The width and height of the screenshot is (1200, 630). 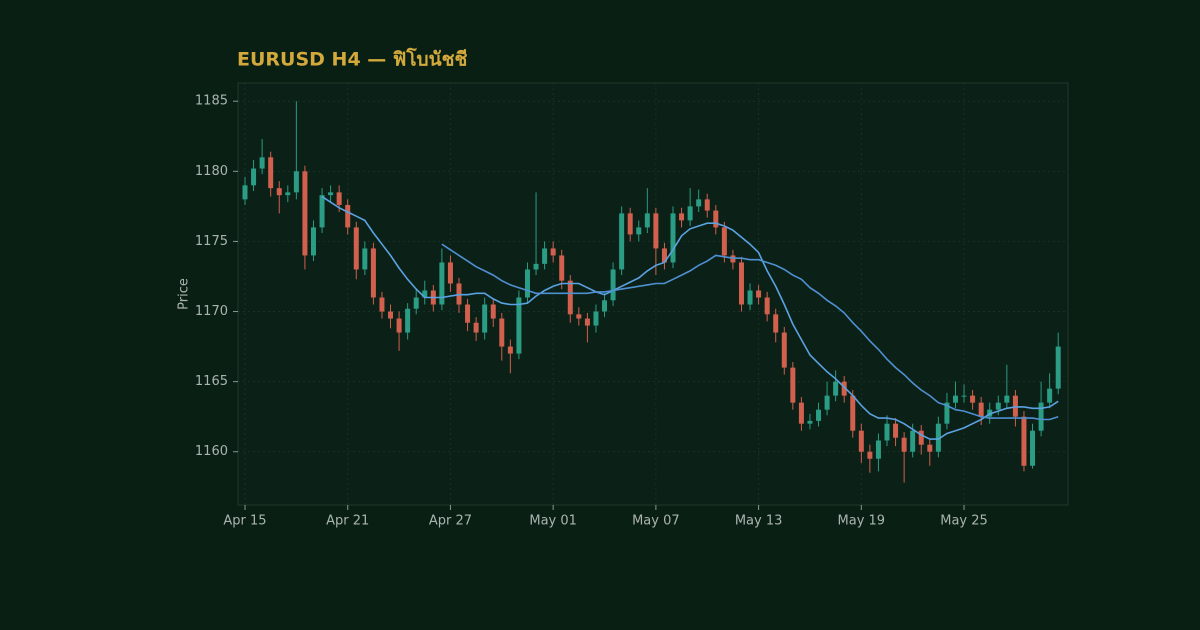 What do you see at coordinates (352, 59) in the screenshot?
I see `chart-title: EURUSD H4 — ฟิโบนัชชี` at bounding box center [352, 59].